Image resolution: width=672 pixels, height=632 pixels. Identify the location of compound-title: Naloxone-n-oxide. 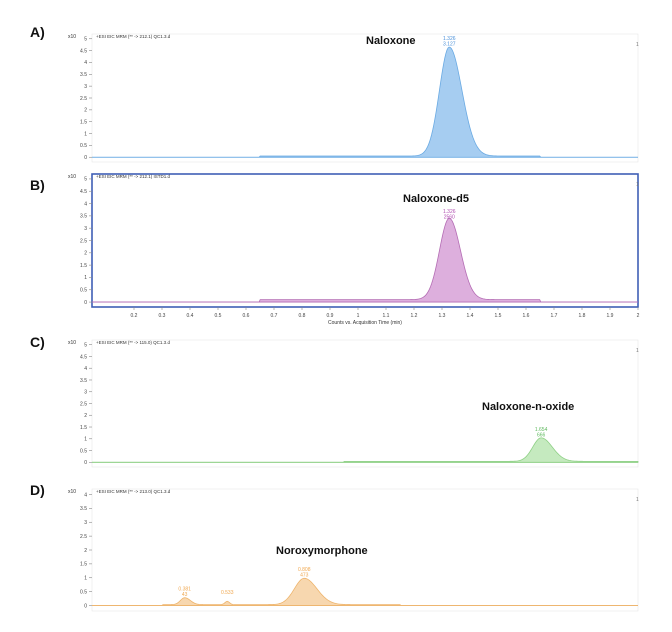
(528, 407).